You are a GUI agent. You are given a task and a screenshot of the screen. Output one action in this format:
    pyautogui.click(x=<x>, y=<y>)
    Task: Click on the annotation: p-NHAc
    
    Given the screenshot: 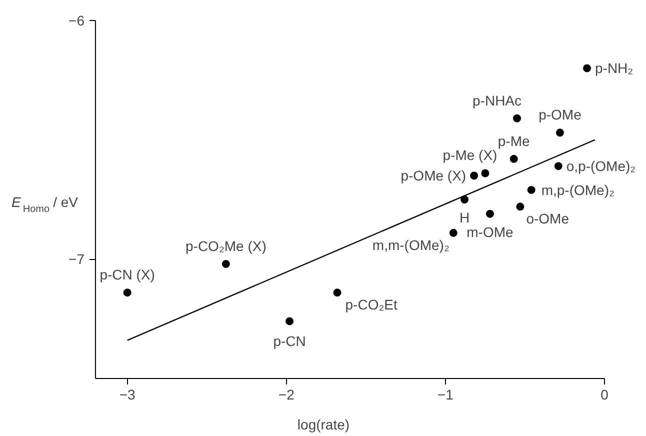 What is the action you would take?
    pyautogui.click(x=497, y=100)
    